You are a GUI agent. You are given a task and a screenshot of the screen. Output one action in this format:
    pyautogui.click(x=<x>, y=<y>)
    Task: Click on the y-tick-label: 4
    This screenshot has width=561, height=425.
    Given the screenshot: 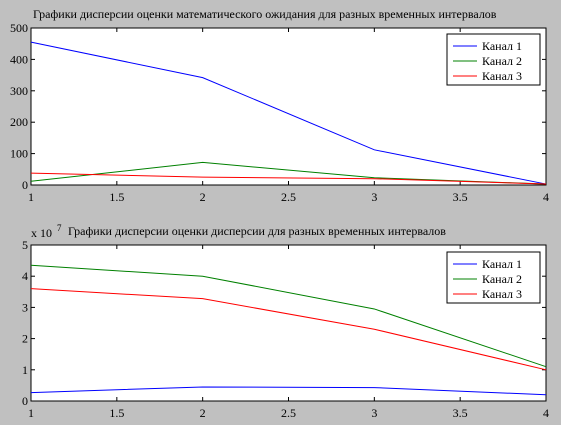 What is the action you would take?
    pyautogui.click(x=25, y=276)
    